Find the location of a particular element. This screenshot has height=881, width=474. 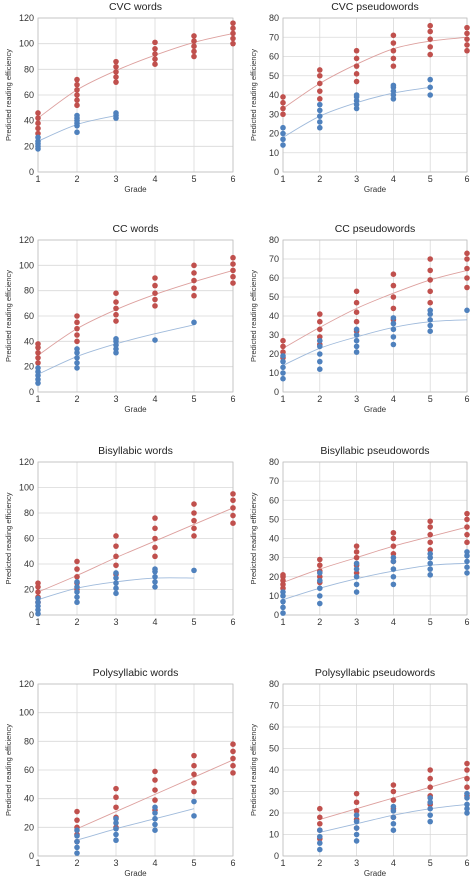

x-tick-label: 6 is located at coordinates (232, 863).